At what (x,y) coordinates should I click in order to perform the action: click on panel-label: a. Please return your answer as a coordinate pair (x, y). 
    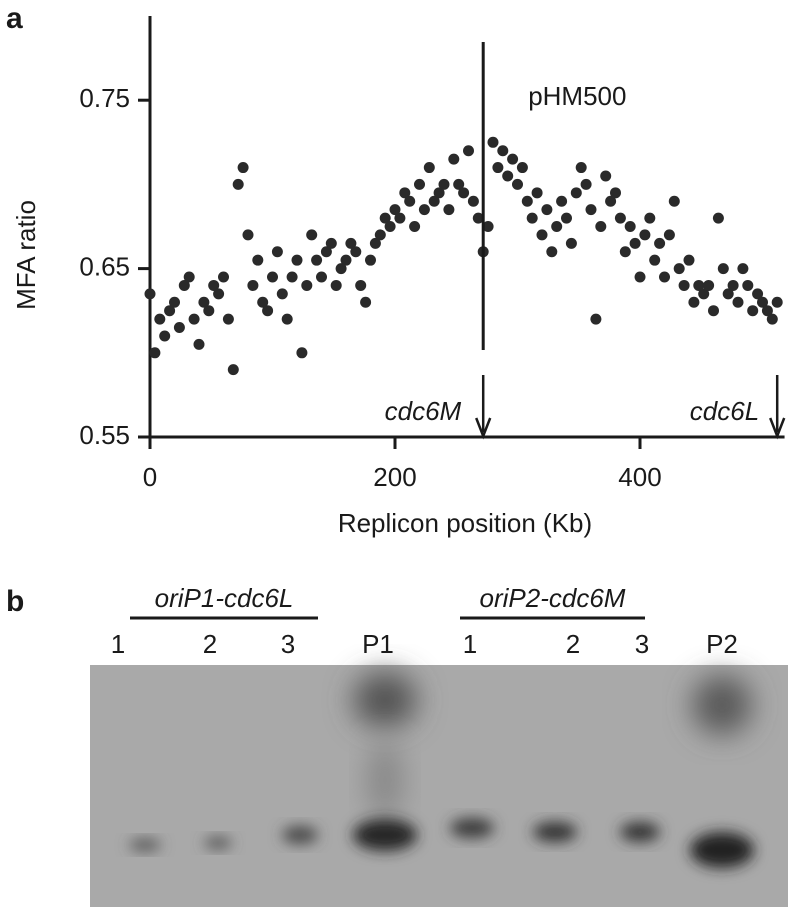
    Looking at the image, I should click on (14, 18).